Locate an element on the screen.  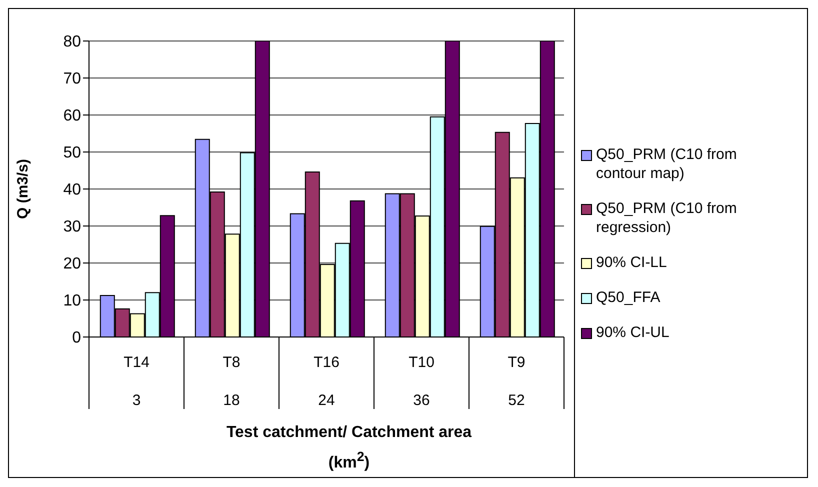
legend-label: Q50_FFA is located at coordinates (629, 297).